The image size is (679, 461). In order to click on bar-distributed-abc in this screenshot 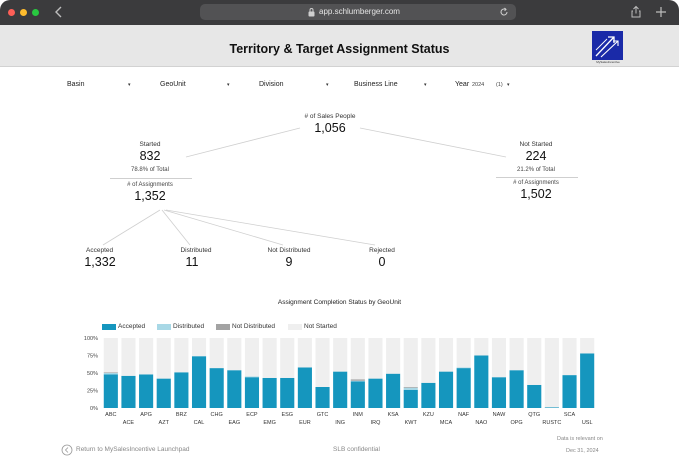, I will do `click(110, 374)`.